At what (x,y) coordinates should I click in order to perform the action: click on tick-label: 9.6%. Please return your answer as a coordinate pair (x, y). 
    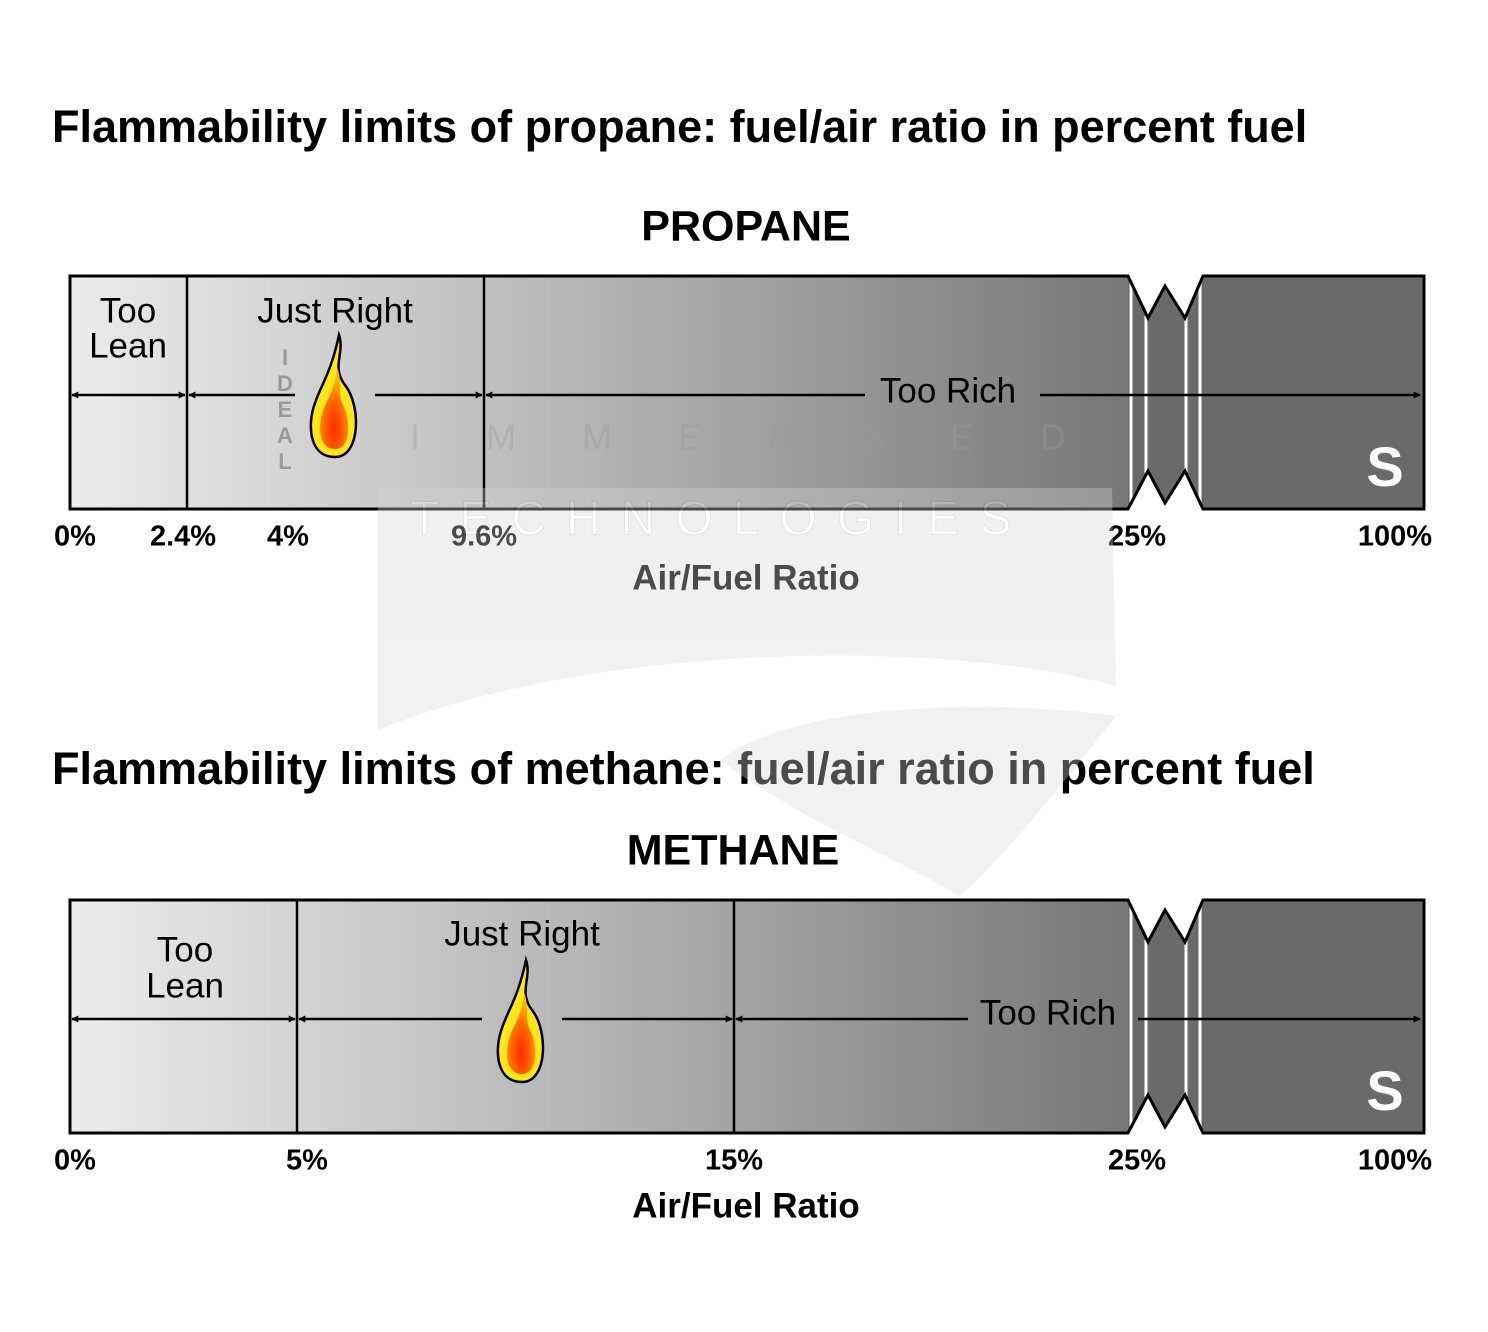
    Looking at the image, I should click on (484, 537).